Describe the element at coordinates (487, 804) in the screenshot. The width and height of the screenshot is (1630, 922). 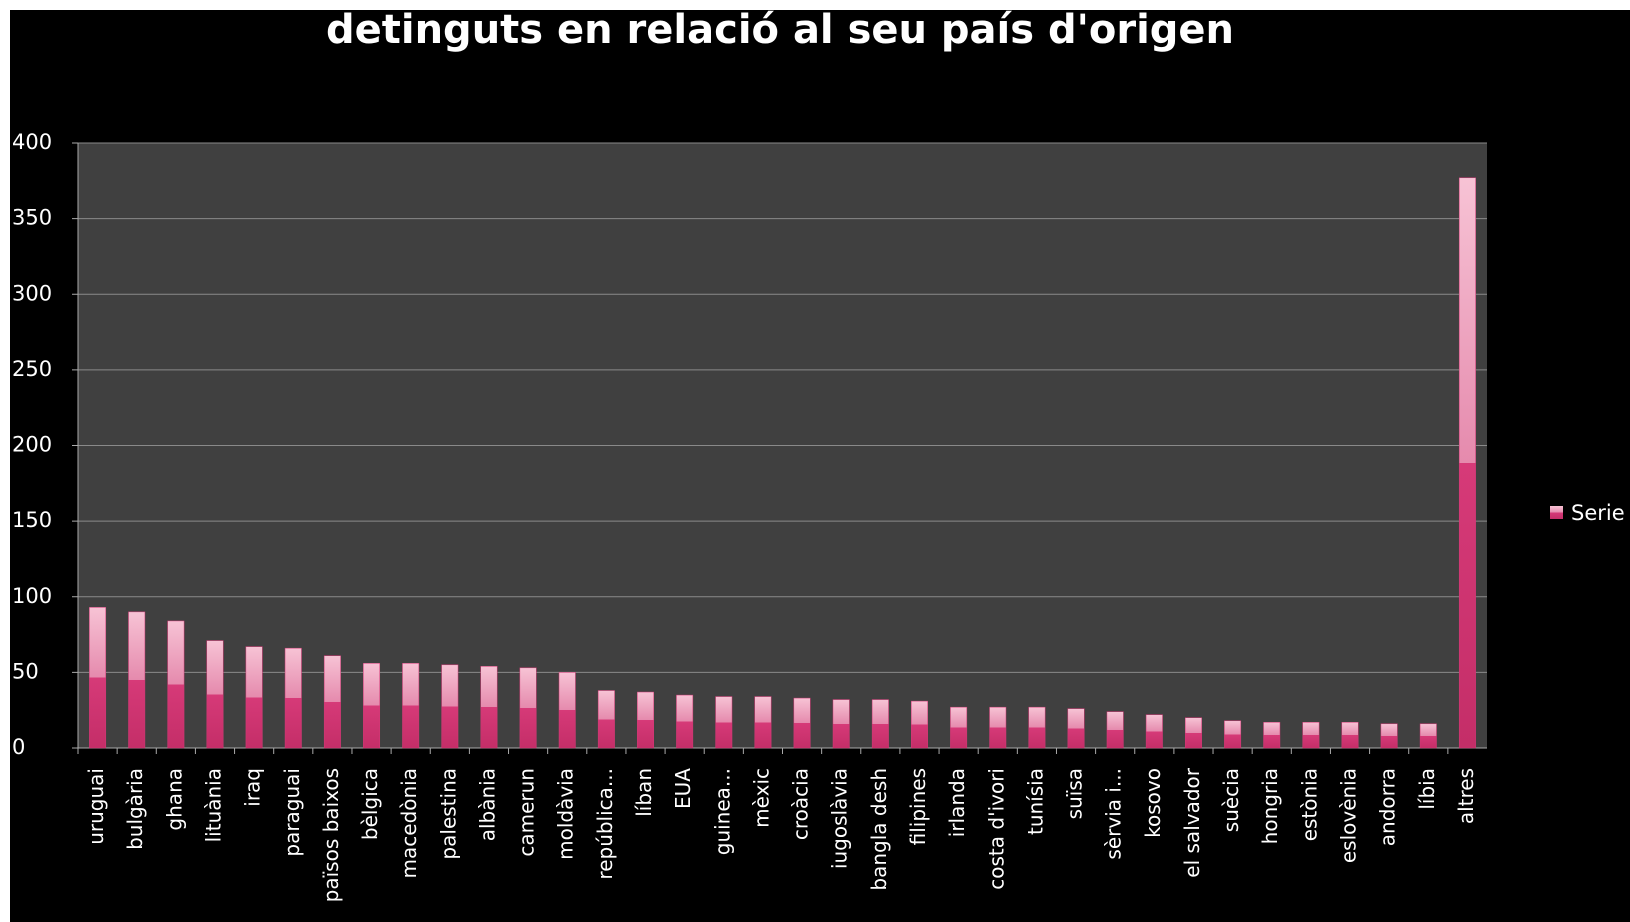
I see `x-tick-label: albània` at that location.